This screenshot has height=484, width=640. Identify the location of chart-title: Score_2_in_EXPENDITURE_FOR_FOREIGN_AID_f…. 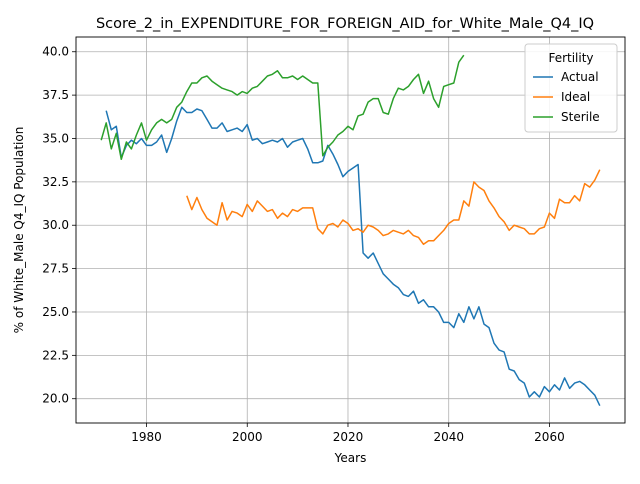
(345, 24).